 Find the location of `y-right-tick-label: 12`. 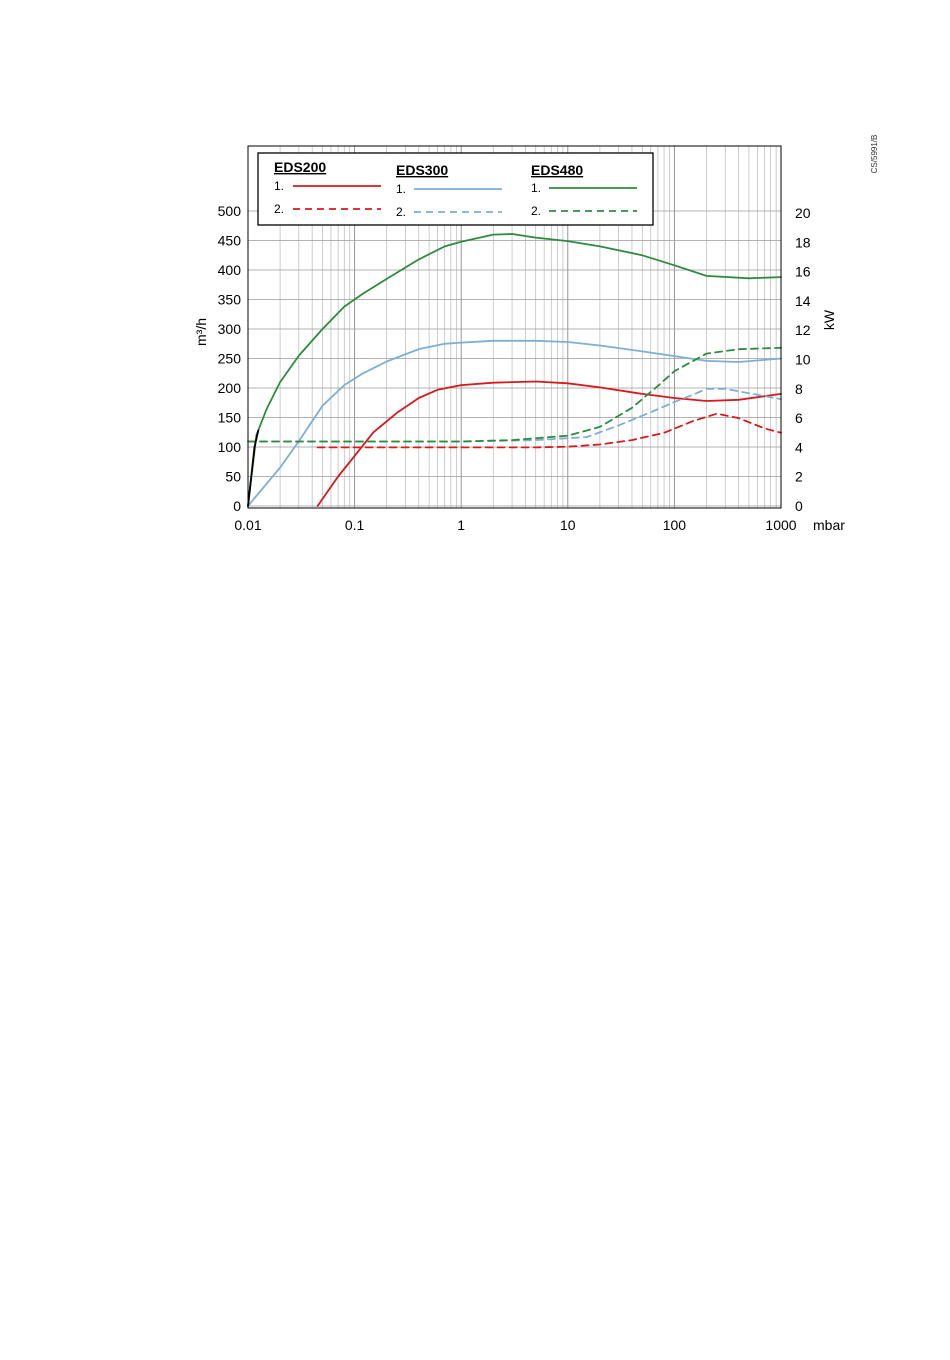

y-right-tick-label: 12 is located at coordinates (803, 330).